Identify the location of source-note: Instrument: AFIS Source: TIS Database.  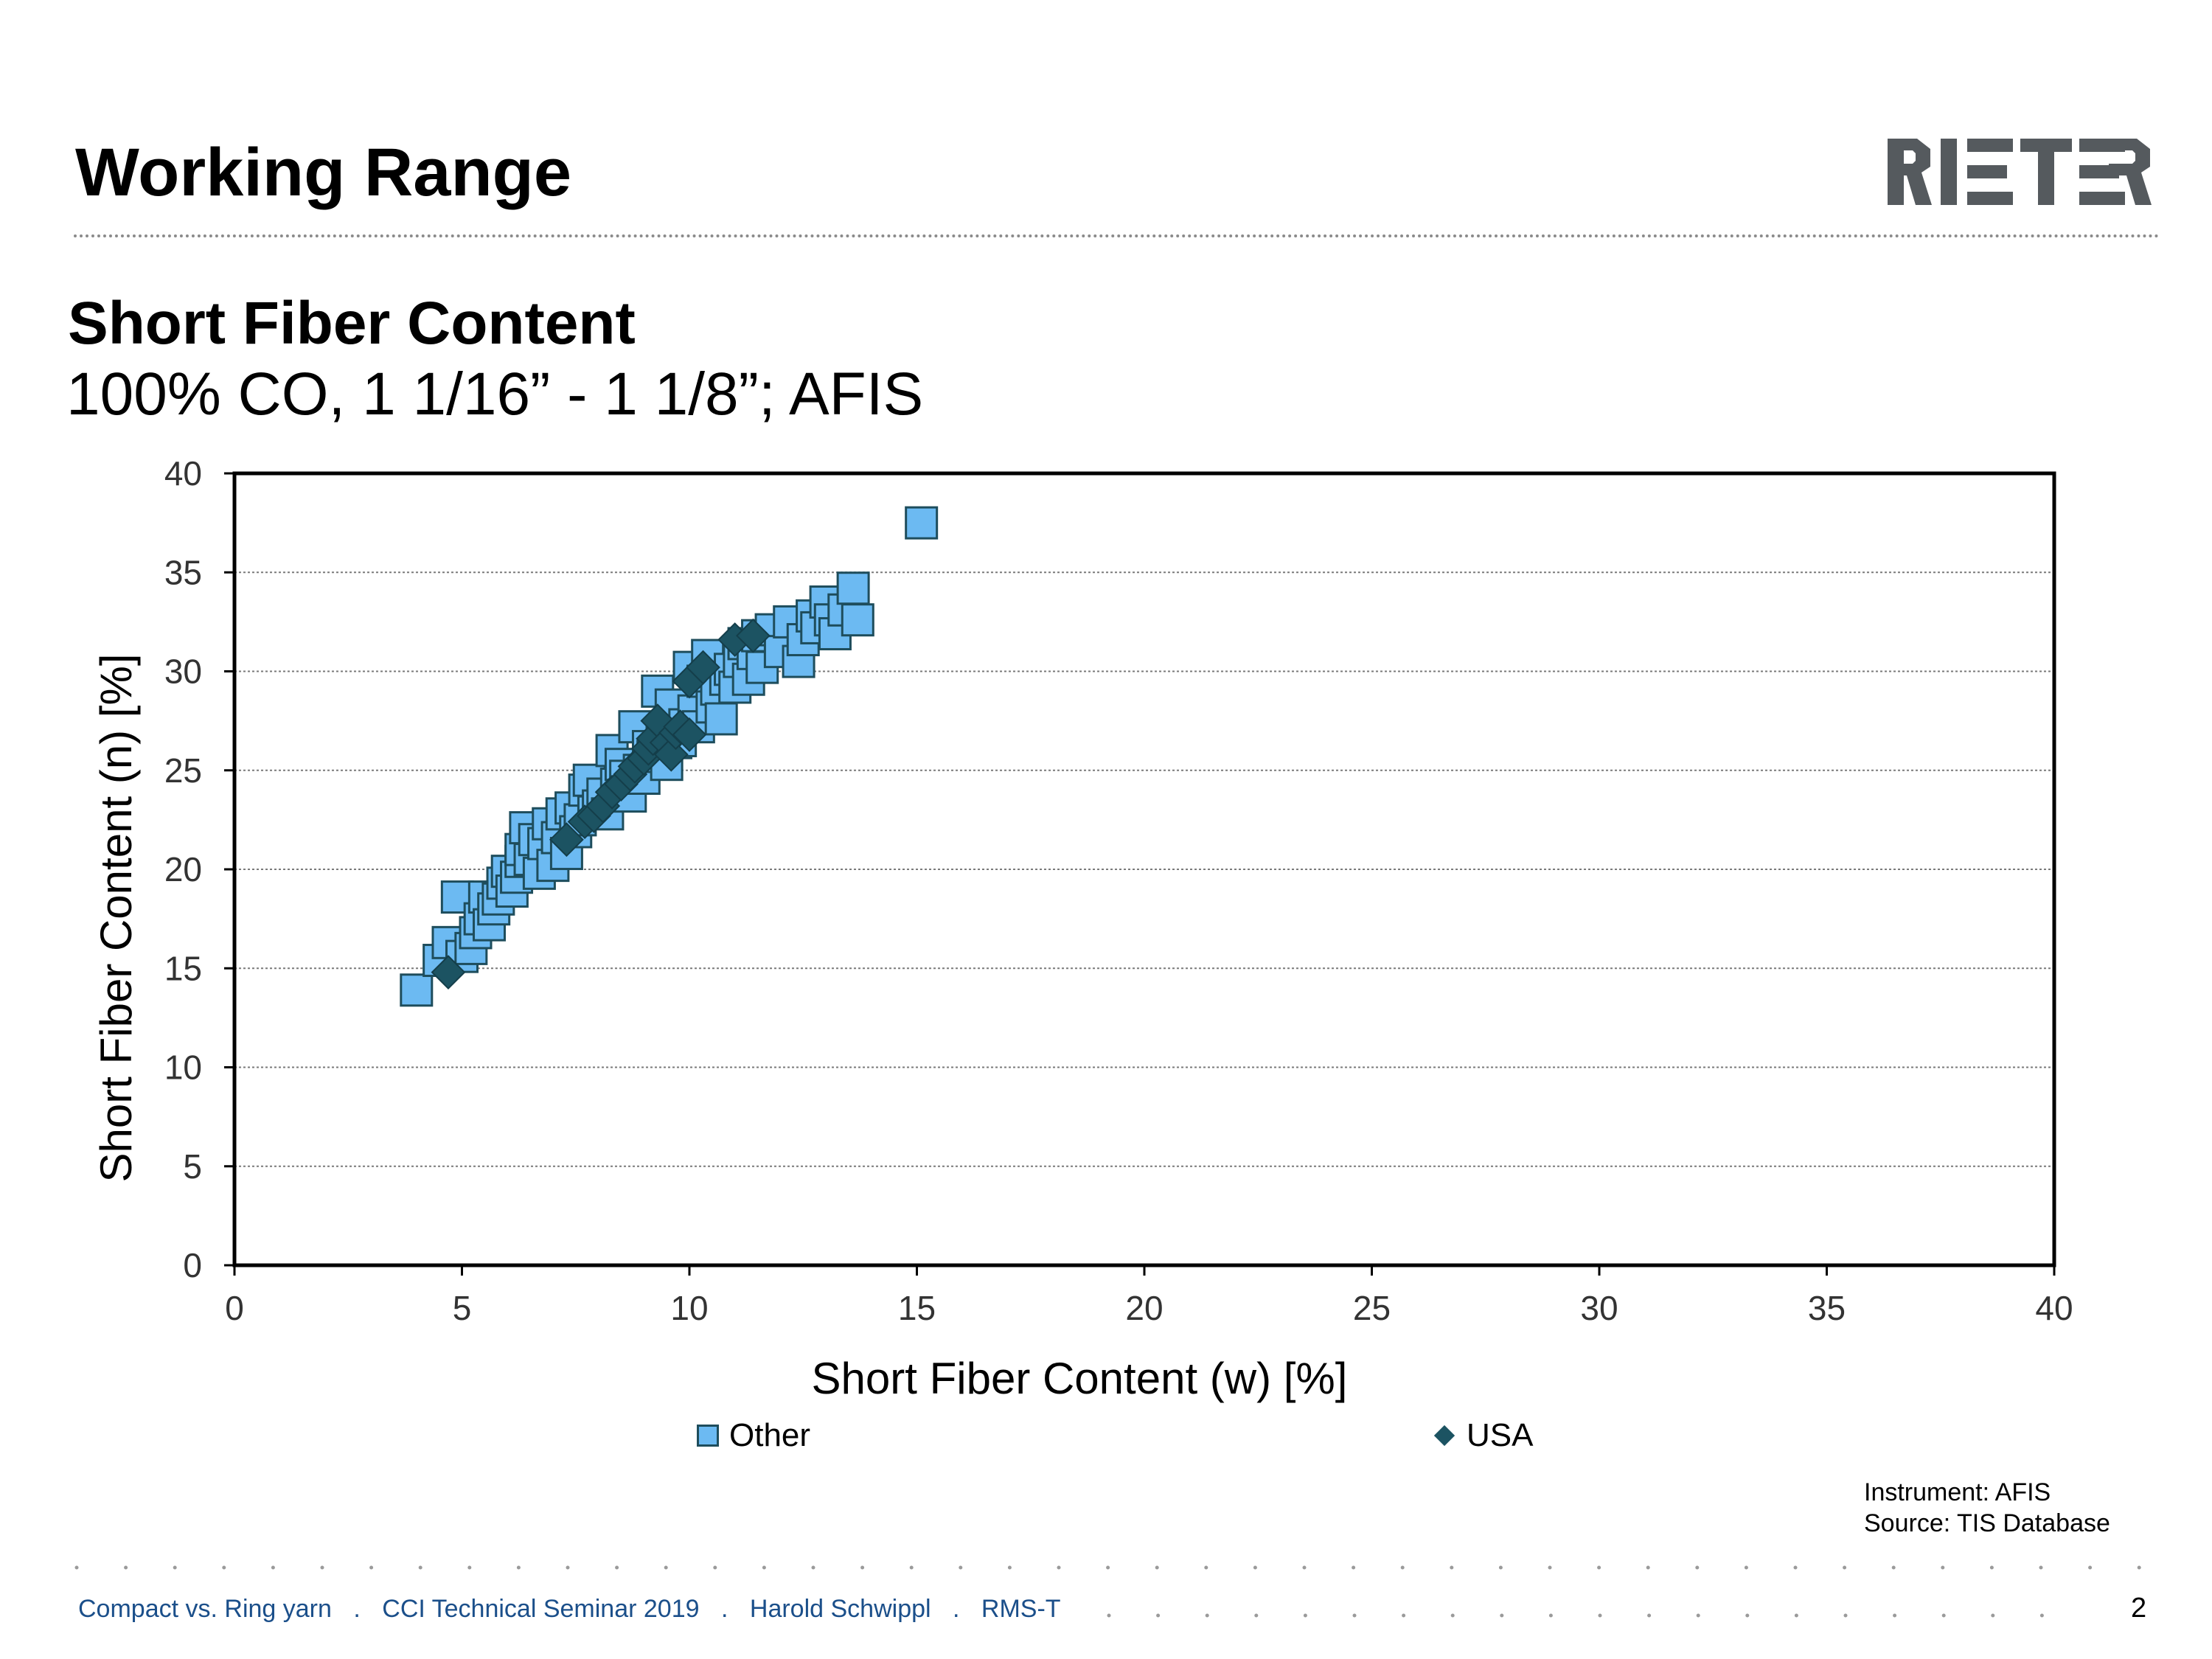
(1987, 1508).